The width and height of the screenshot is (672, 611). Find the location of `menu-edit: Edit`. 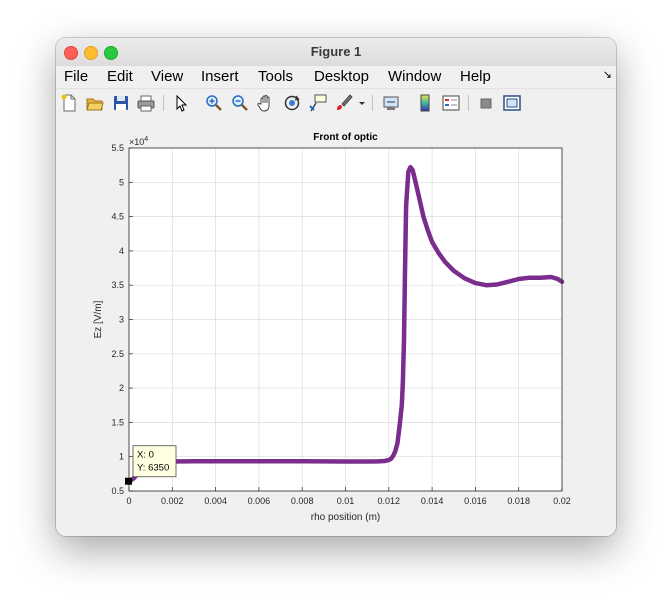

menu-edit: Edit is located at coordinates (120, 76).